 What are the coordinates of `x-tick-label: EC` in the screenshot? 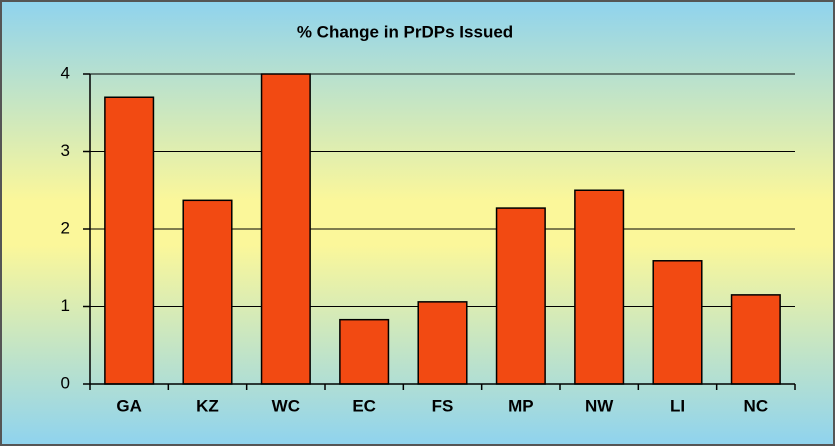 It's located at (364, 405).